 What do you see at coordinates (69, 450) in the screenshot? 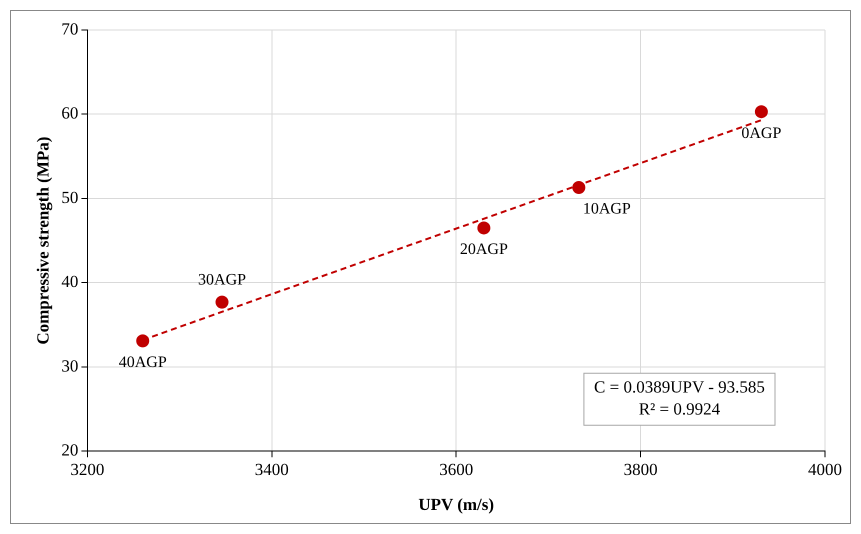
I see `y-tick-label: 20` at bounding box center [69, 450].